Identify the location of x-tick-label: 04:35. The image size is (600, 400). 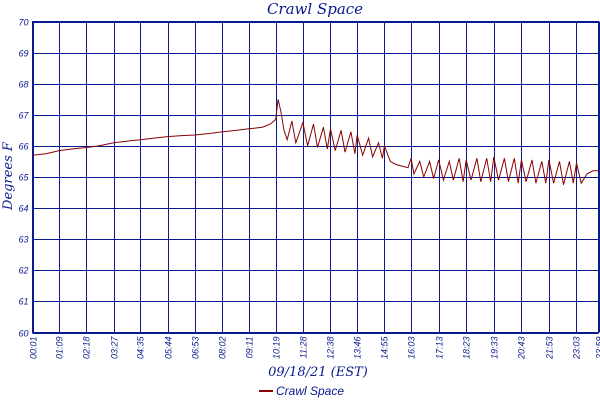
(141, 348).